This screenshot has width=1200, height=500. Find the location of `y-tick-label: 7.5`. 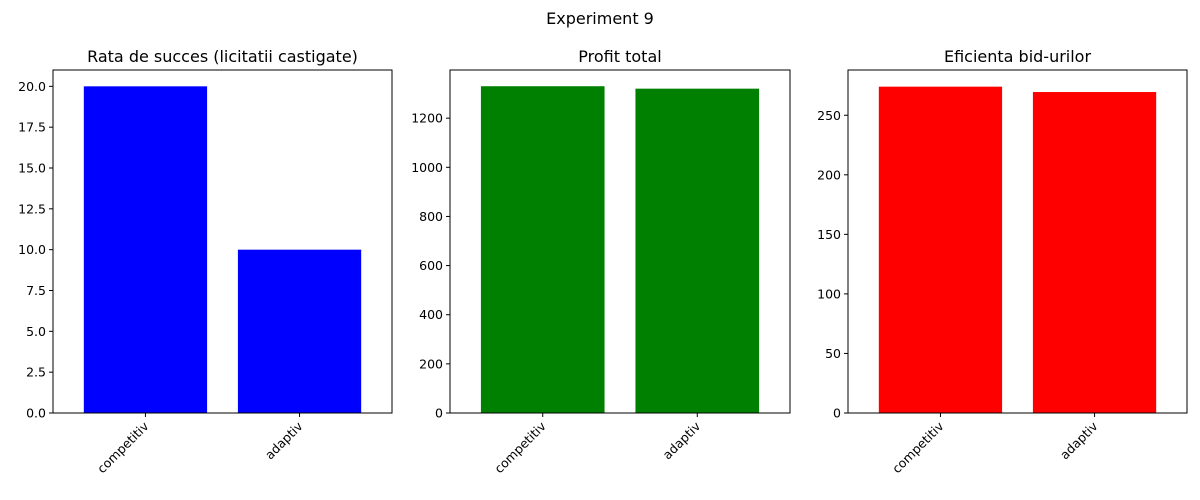

y-tick-label: 7.5 is located at coordinates (36, 290).